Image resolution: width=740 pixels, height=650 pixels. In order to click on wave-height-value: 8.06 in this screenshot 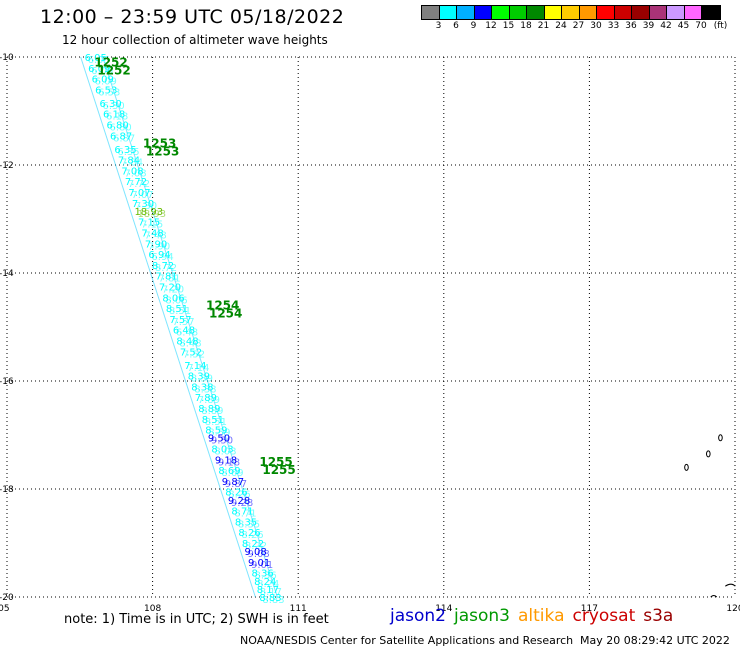, I will do `click(173, 298)`.